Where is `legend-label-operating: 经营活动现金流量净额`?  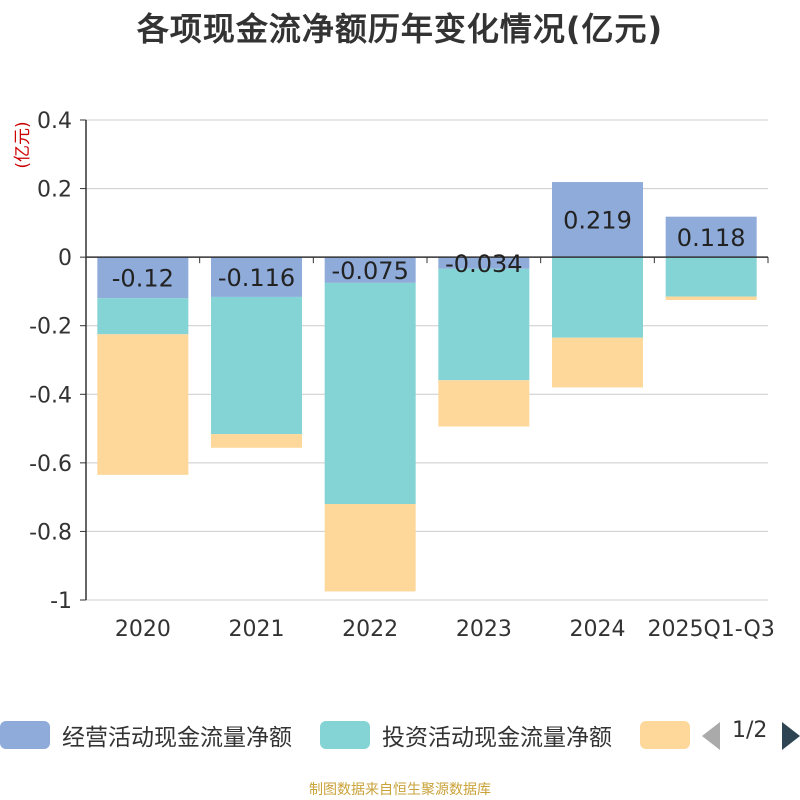
legend-label-operating: 经营活动现金流量净额 is located at coordinates (177, 738).